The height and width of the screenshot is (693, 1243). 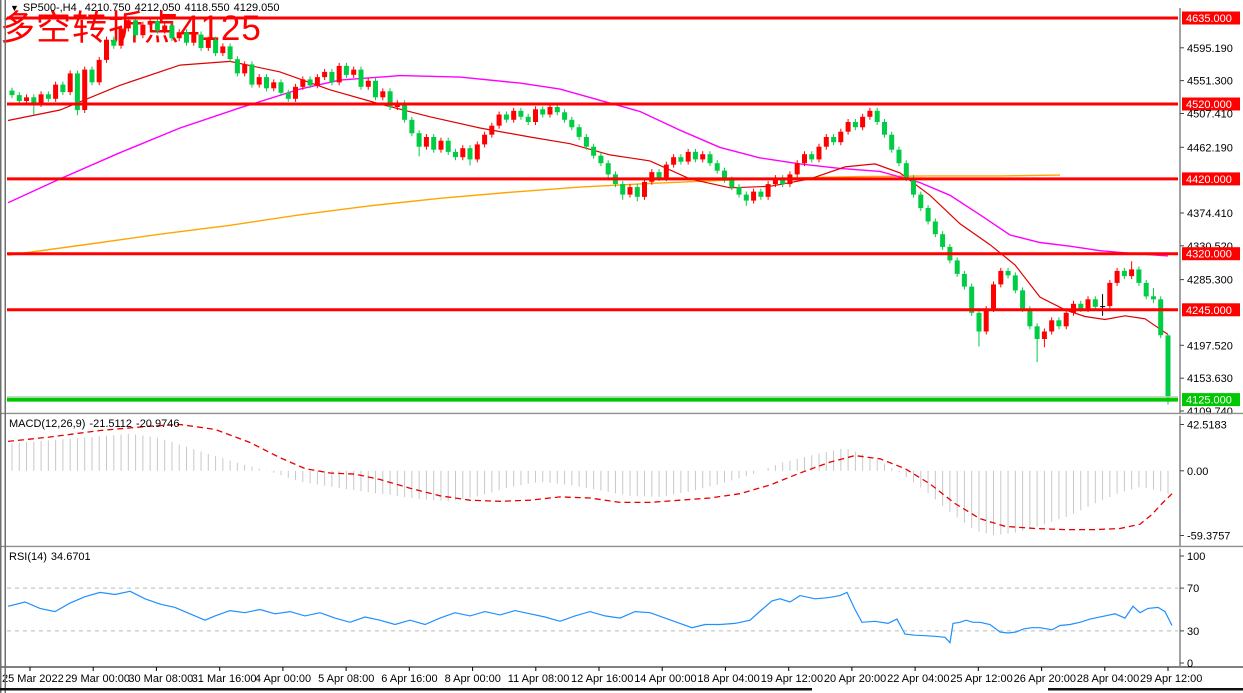 I want to click on macd-axis-label: 42.5183, so click(x=1207, y=426).